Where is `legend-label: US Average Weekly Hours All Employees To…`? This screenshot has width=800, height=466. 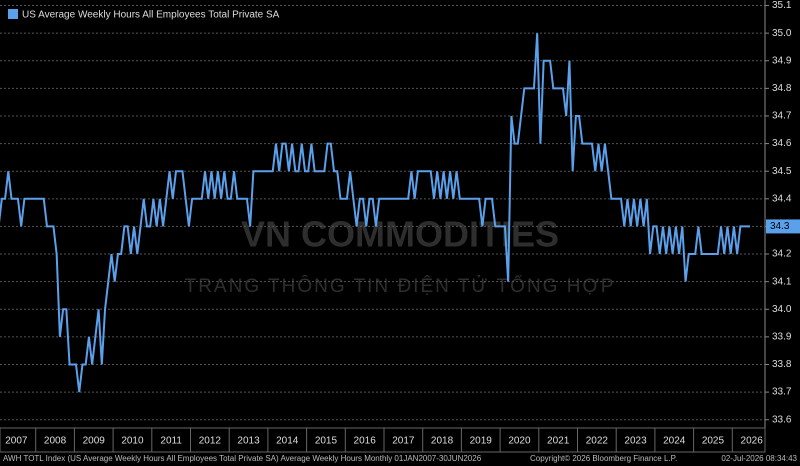
legend-label: US Average Weekly Hours All Employees To… is located at coordinates (151, 15).